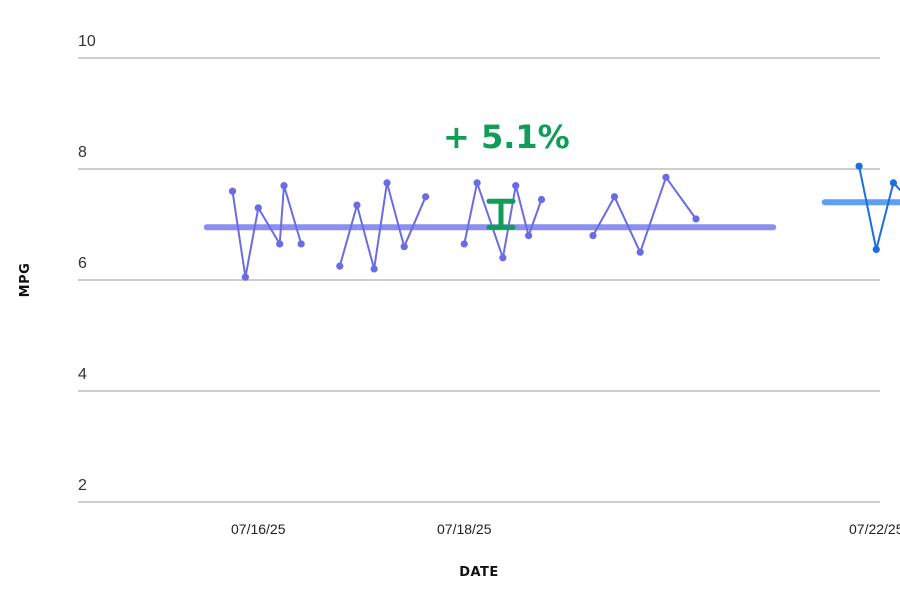  What do you see at coordinates (258, 529) in the screenshot?
I see `x-tick-label: 07/16/25` at bounding box center [258, 529].